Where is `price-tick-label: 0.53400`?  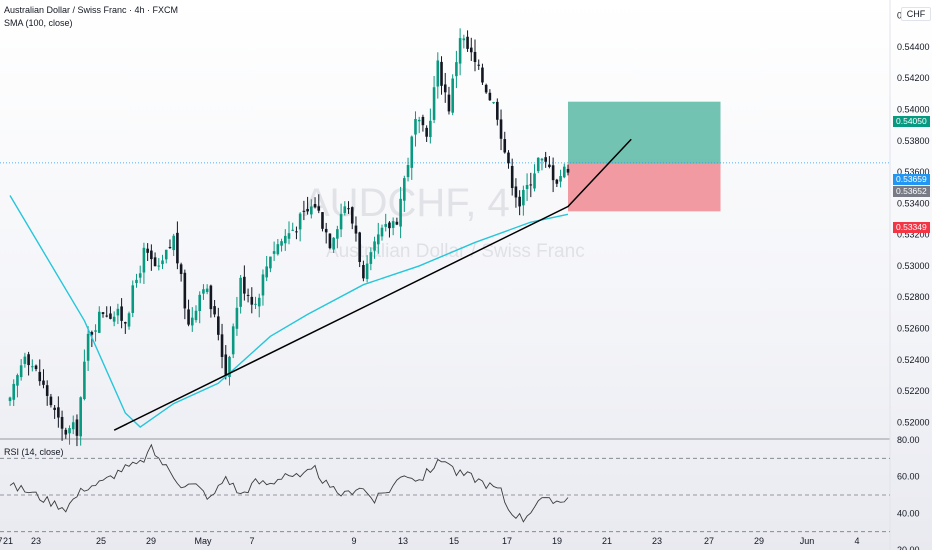
price-tick-label: 0.53400 is located at coordinates (913, 203).